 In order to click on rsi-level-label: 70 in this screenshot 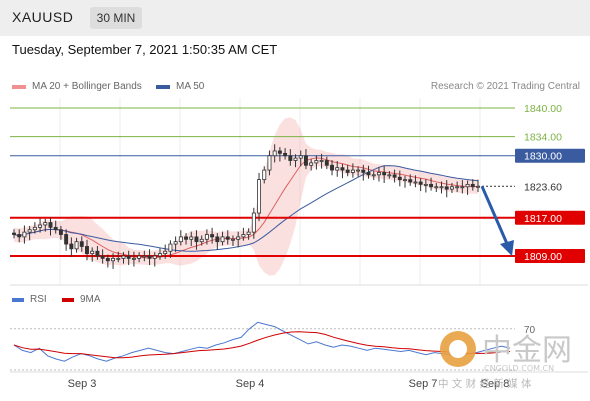, I will do `click(530, 330)`.